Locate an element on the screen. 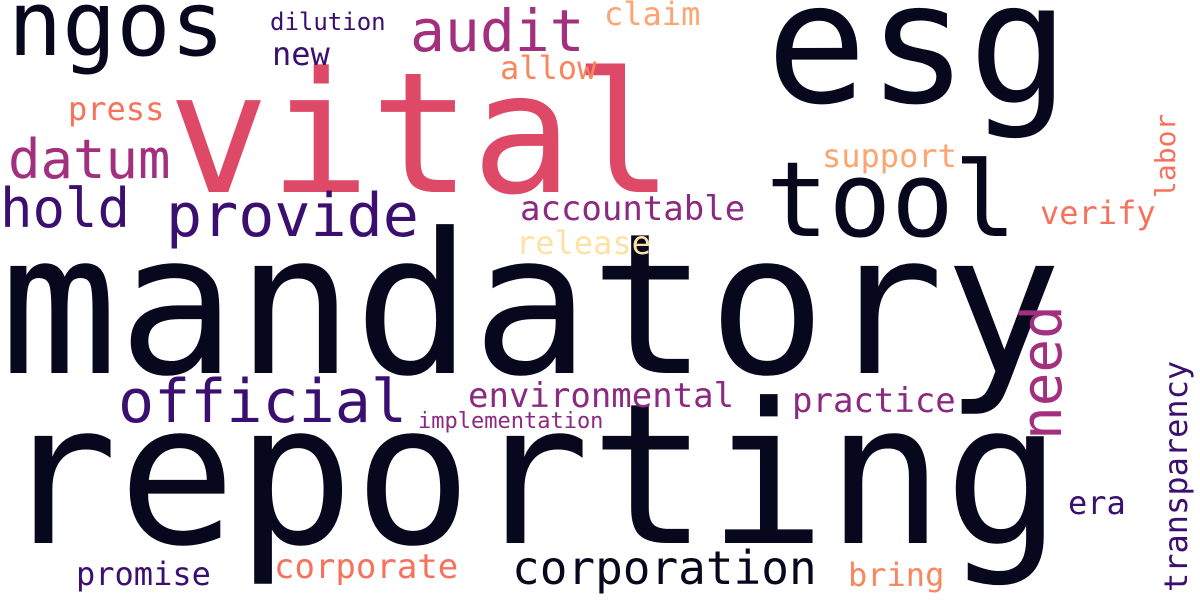  word-claim: claim is located at coordinates (652, 16).